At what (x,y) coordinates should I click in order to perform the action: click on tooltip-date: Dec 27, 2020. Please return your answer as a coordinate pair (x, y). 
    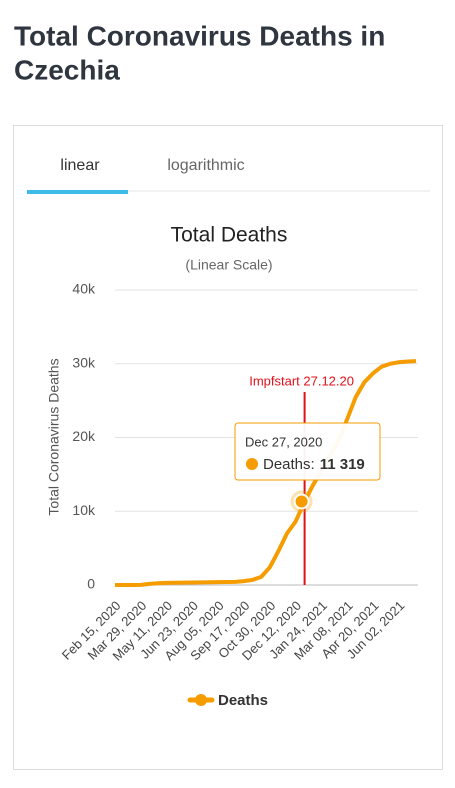
    Looking at the image, I should click on (283, 441).